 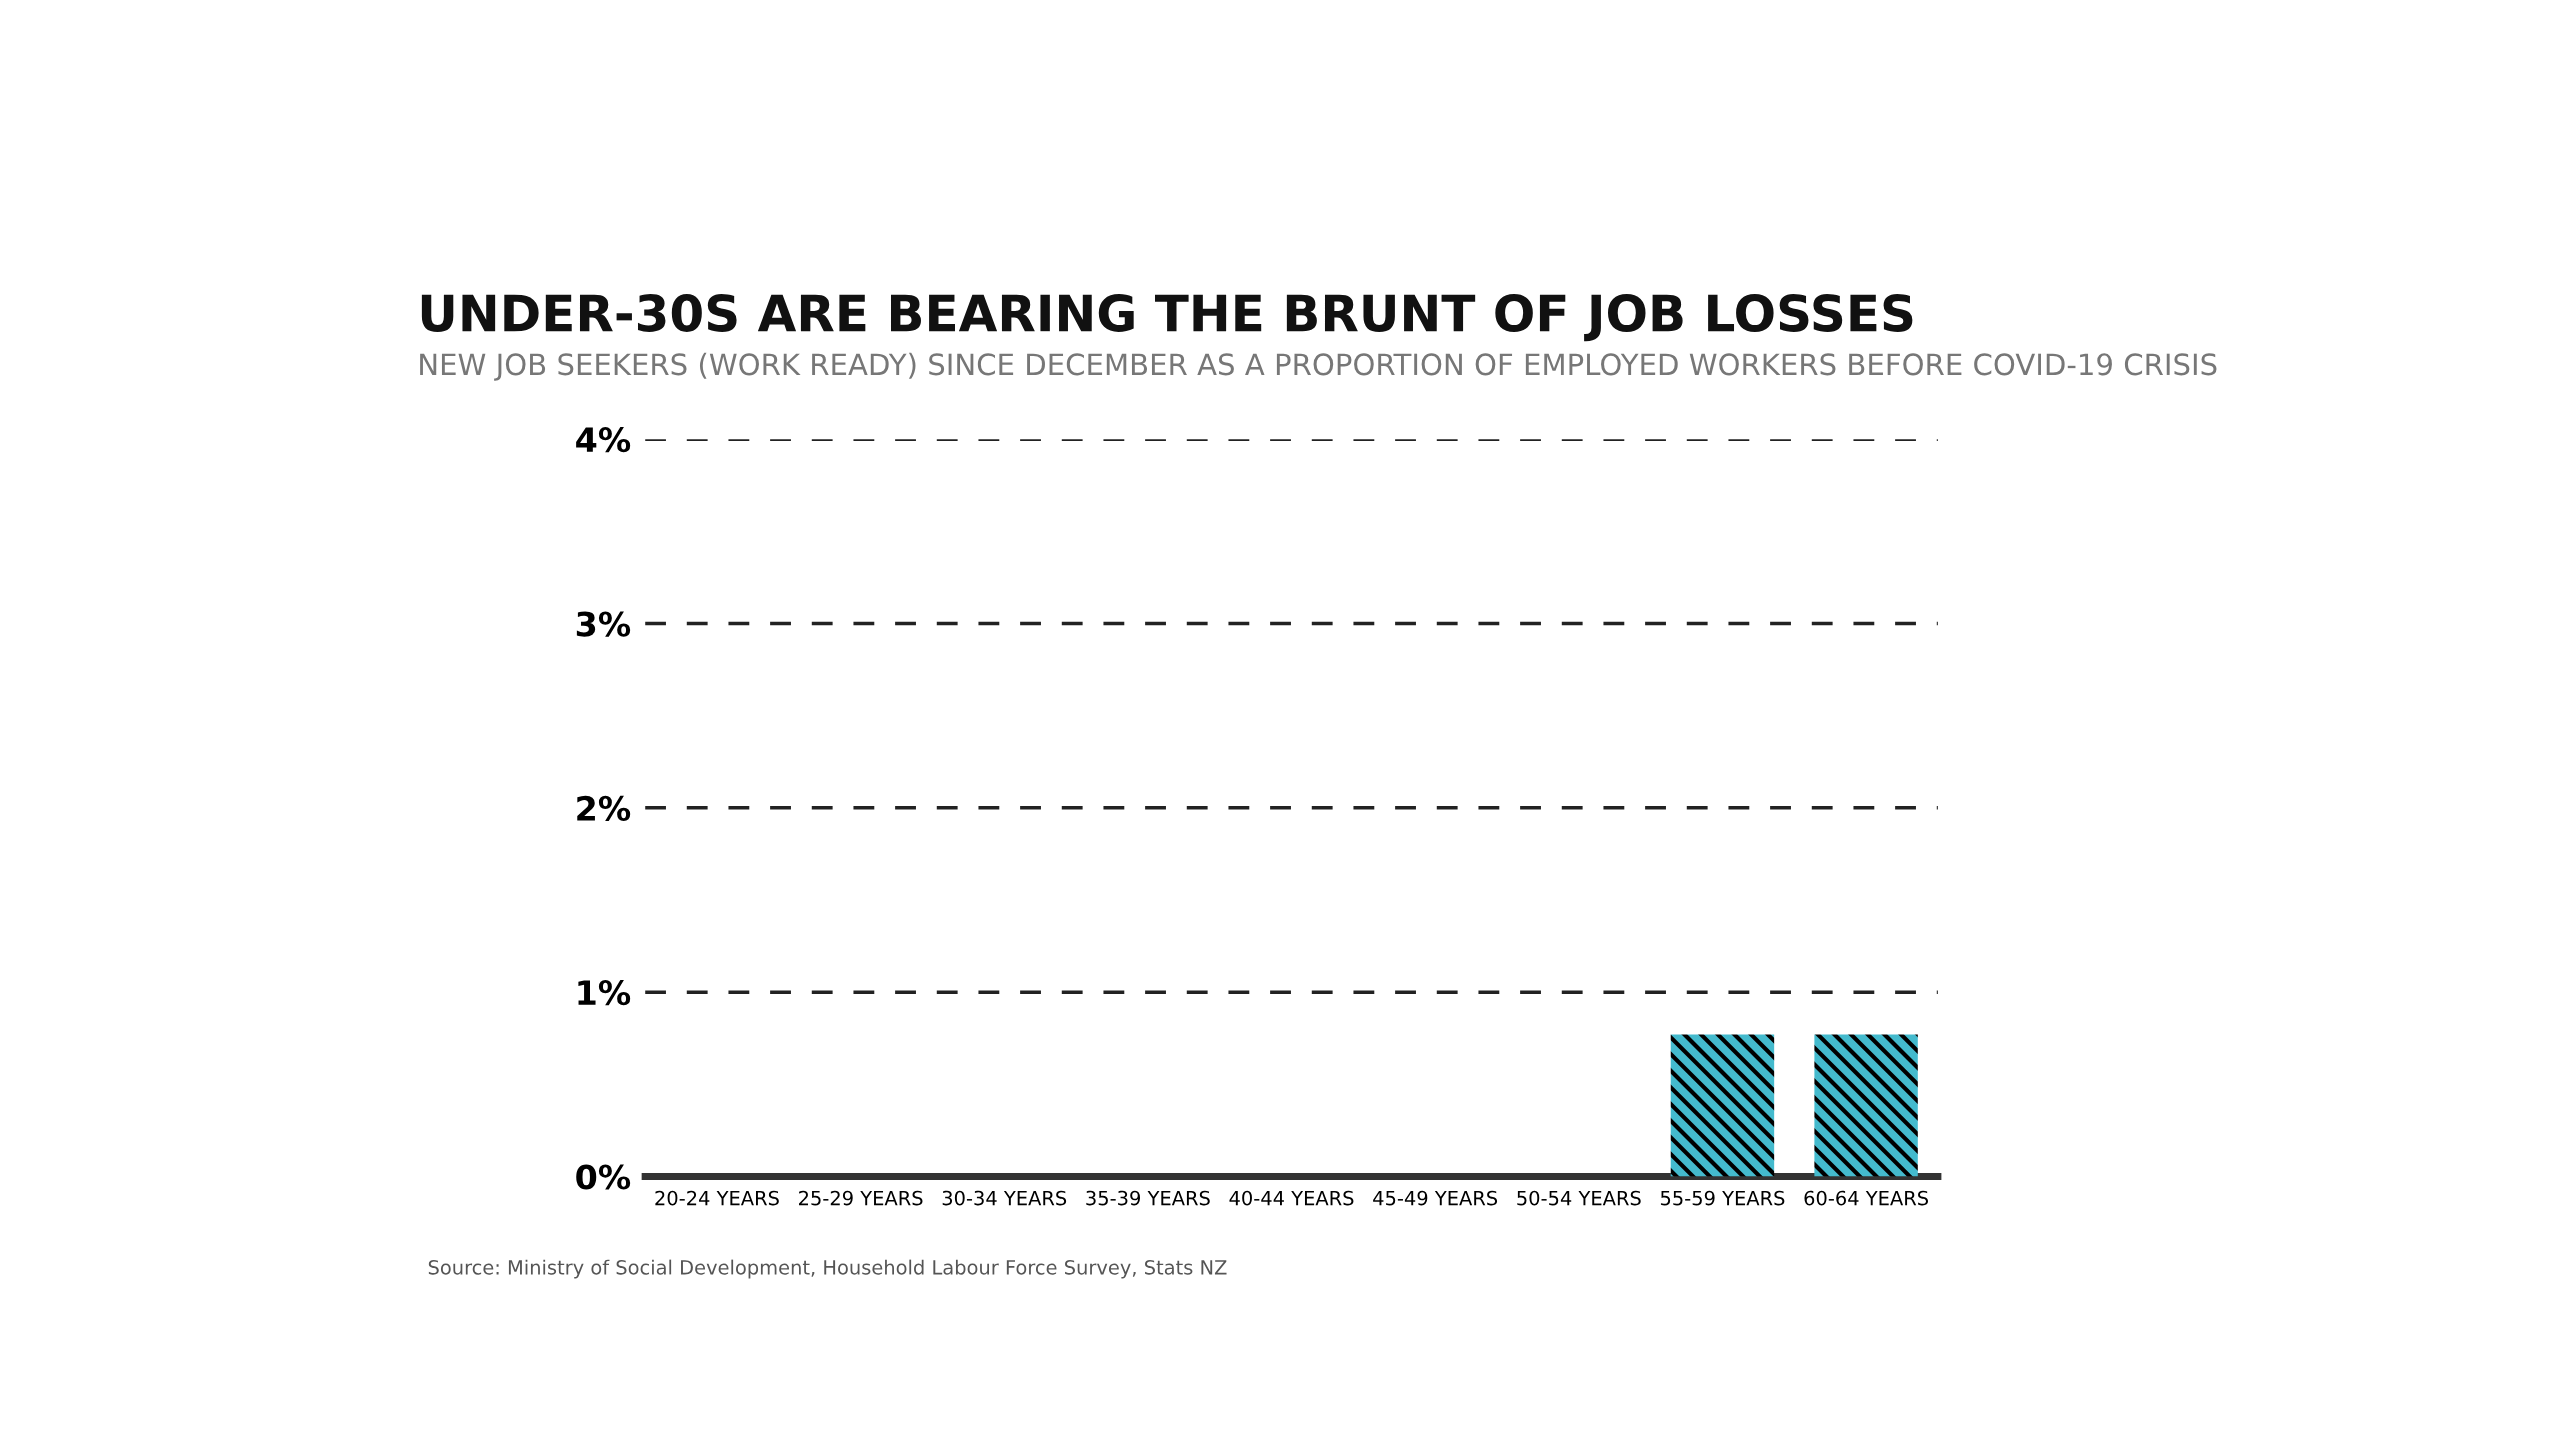 What do you see at coordinates (603, 440) in the screenshot?
I see `y-tick-label: 4%` at bounding box center [603, 440].